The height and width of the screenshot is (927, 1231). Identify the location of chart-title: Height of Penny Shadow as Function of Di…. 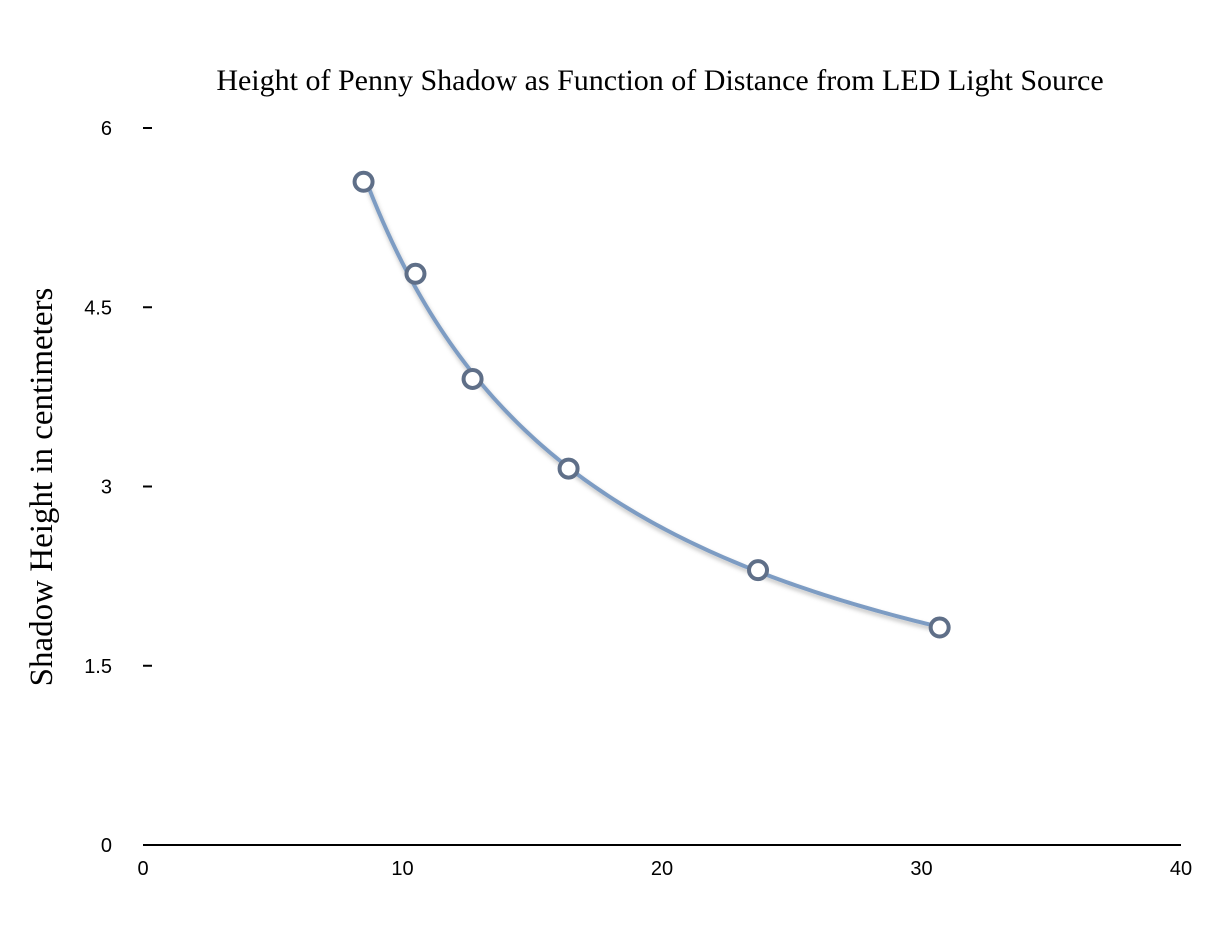
(659, 80).